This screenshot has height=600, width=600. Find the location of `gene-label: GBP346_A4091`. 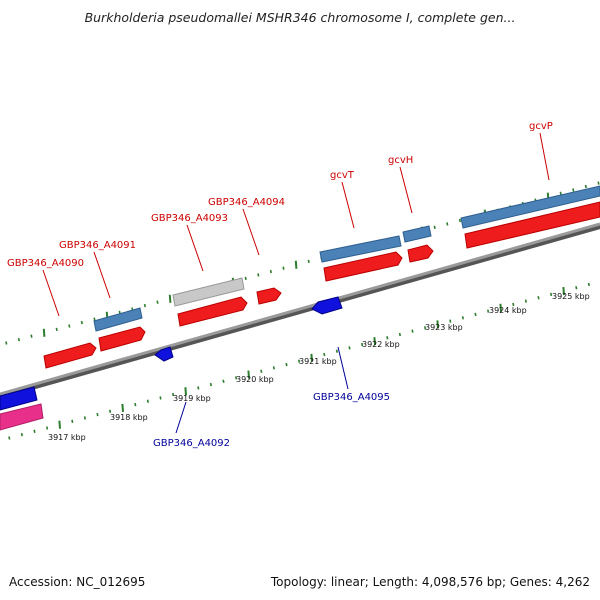

gene-label: GBP346_A4091 is located at coordinates (97, 245).